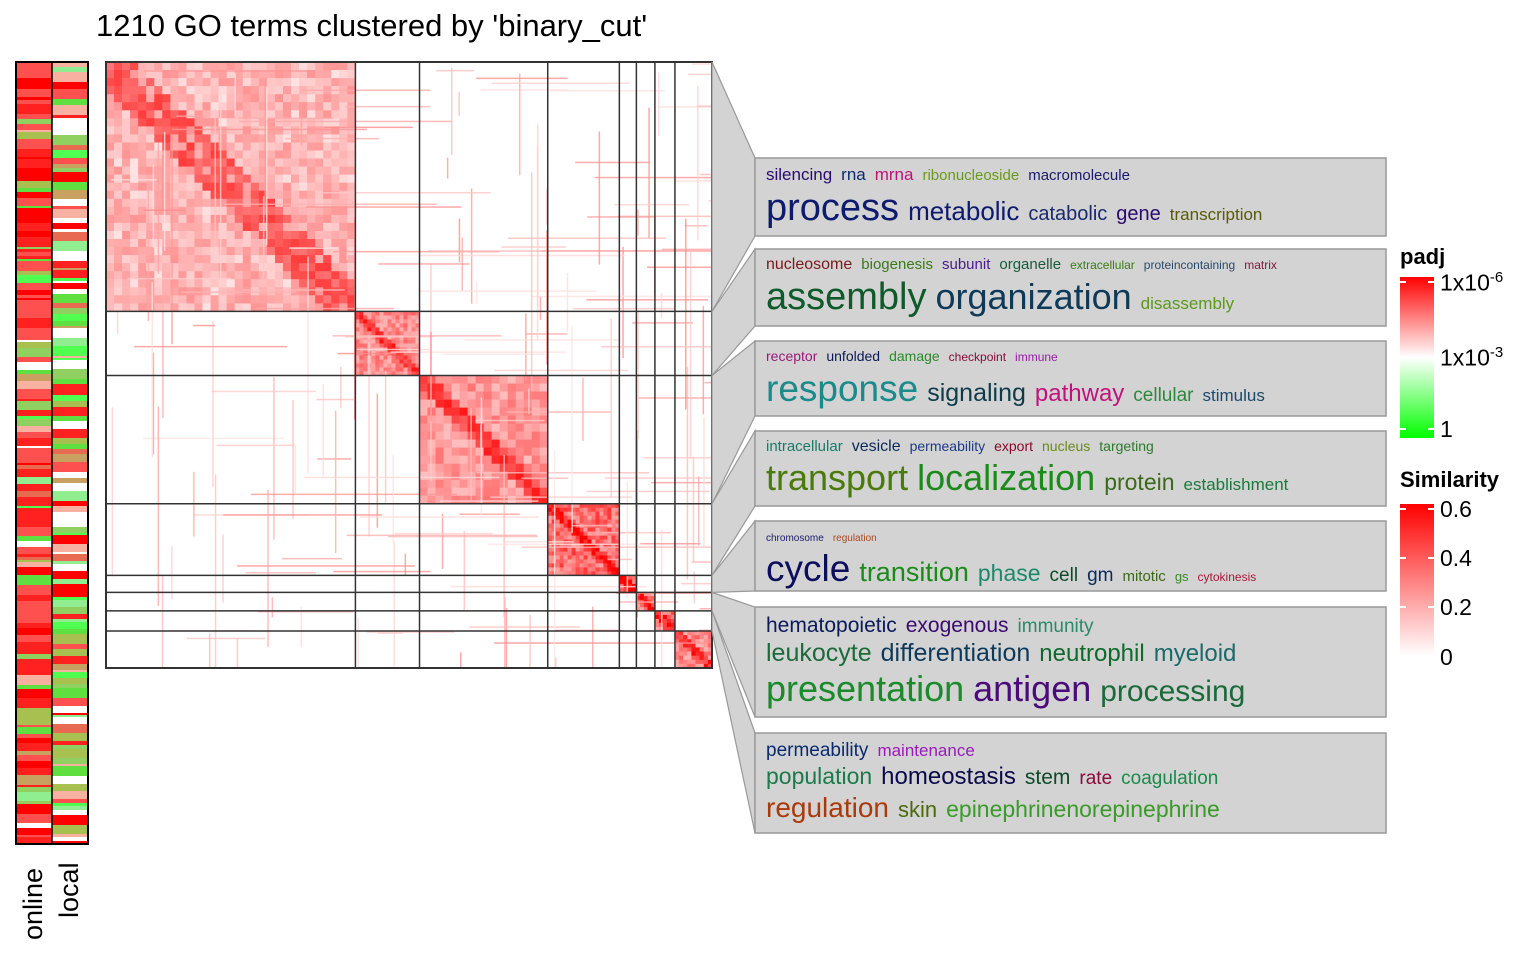 Image resolution: width=1536 pixels, height=960 pixels. Describe the element at coordinates (799, 174) in the screenshot. I see `word-cloud-term: silencing` at that location.